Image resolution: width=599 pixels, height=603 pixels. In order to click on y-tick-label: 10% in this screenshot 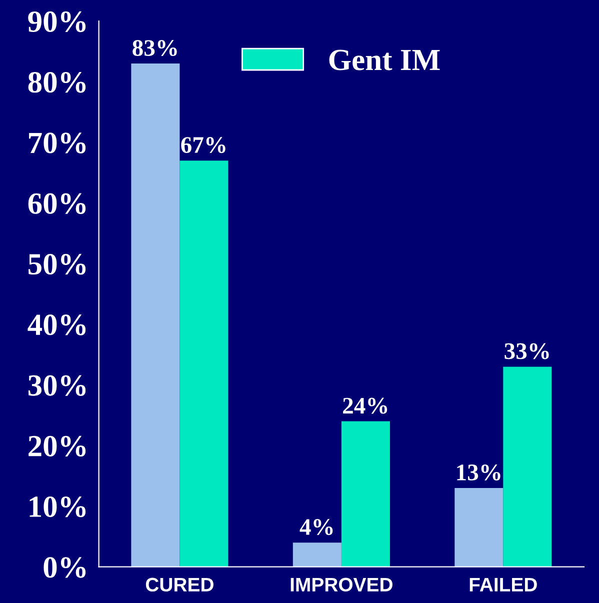, I will do `click(58, 507)`.